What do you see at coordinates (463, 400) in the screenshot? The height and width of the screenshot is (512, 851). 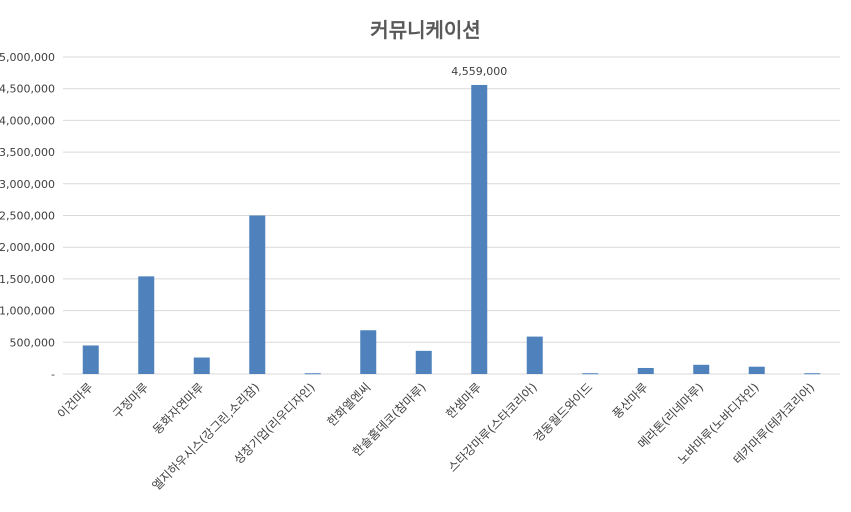 I see `x-category-label: 한샘마루` at bounding box center [463, 400].